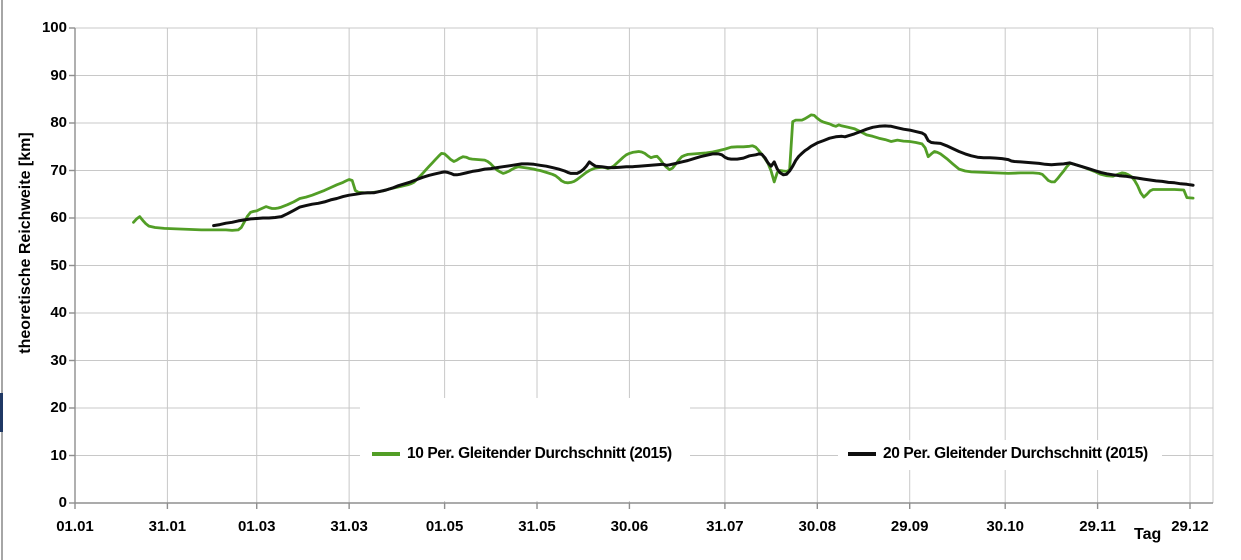 The image size is (1241, 560). Describe the element at coordinates (862, 454) in the screenshot. I see `legend-marker-black-line` at that location.